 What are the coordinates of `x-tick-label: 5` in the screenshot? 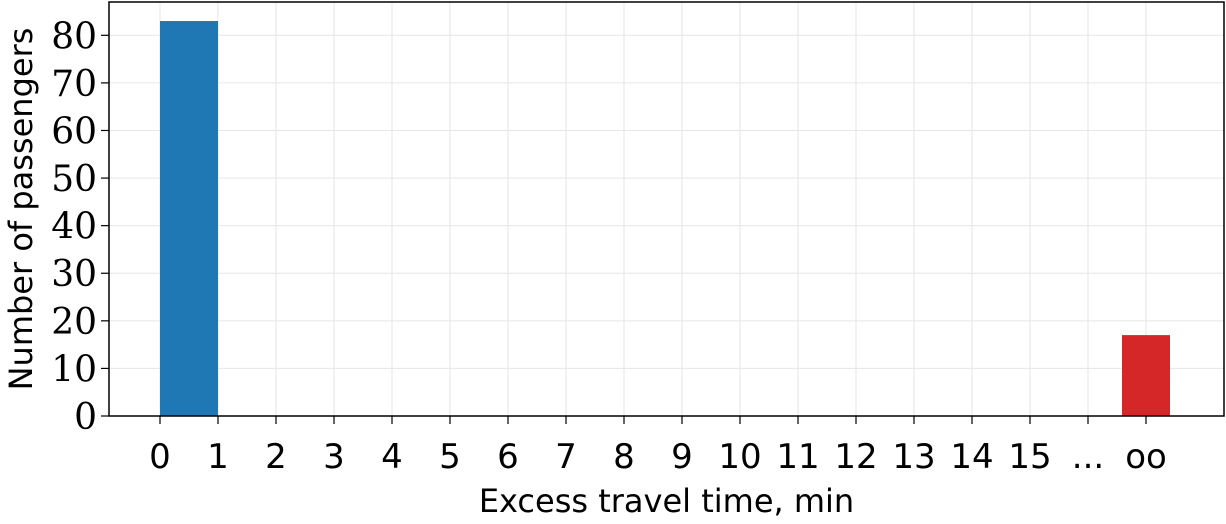 It's located at (450, 457).